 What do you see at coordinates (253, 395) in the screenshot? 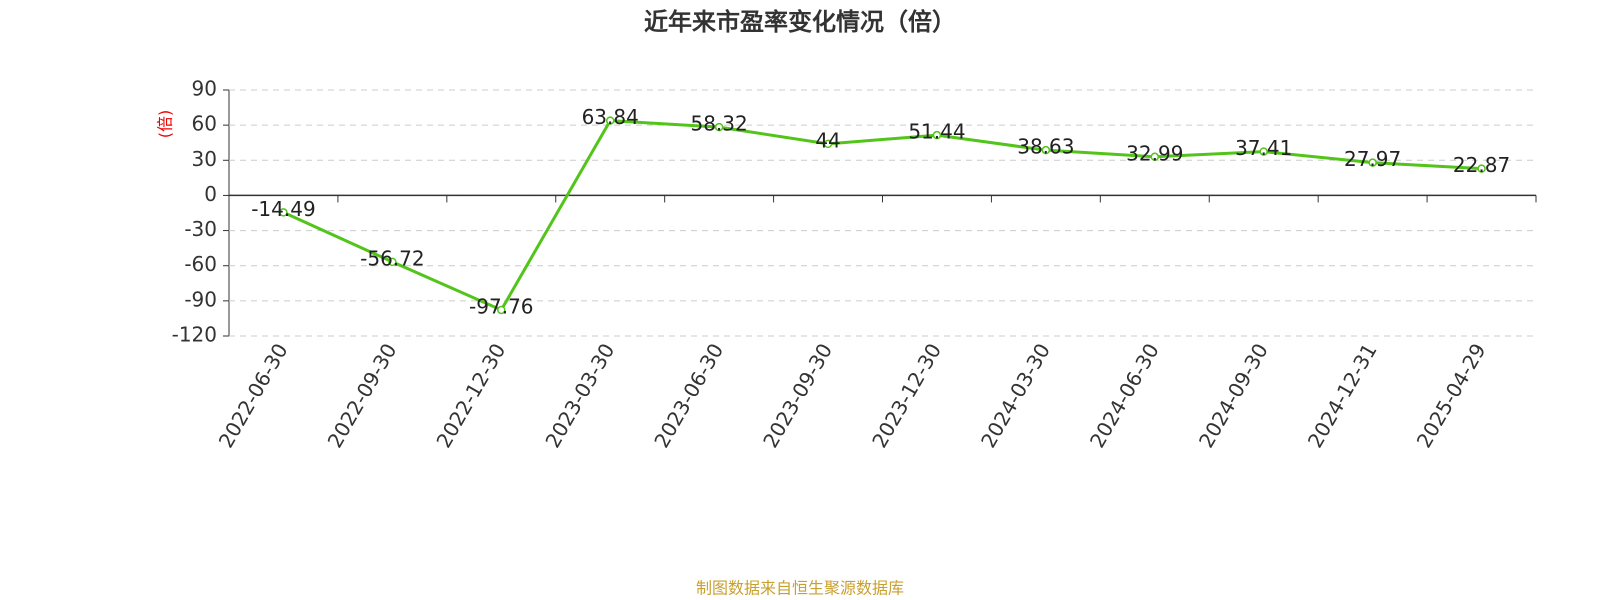
I see `x-tick-label: 2022-06-30` at bounding box center [253, 395].